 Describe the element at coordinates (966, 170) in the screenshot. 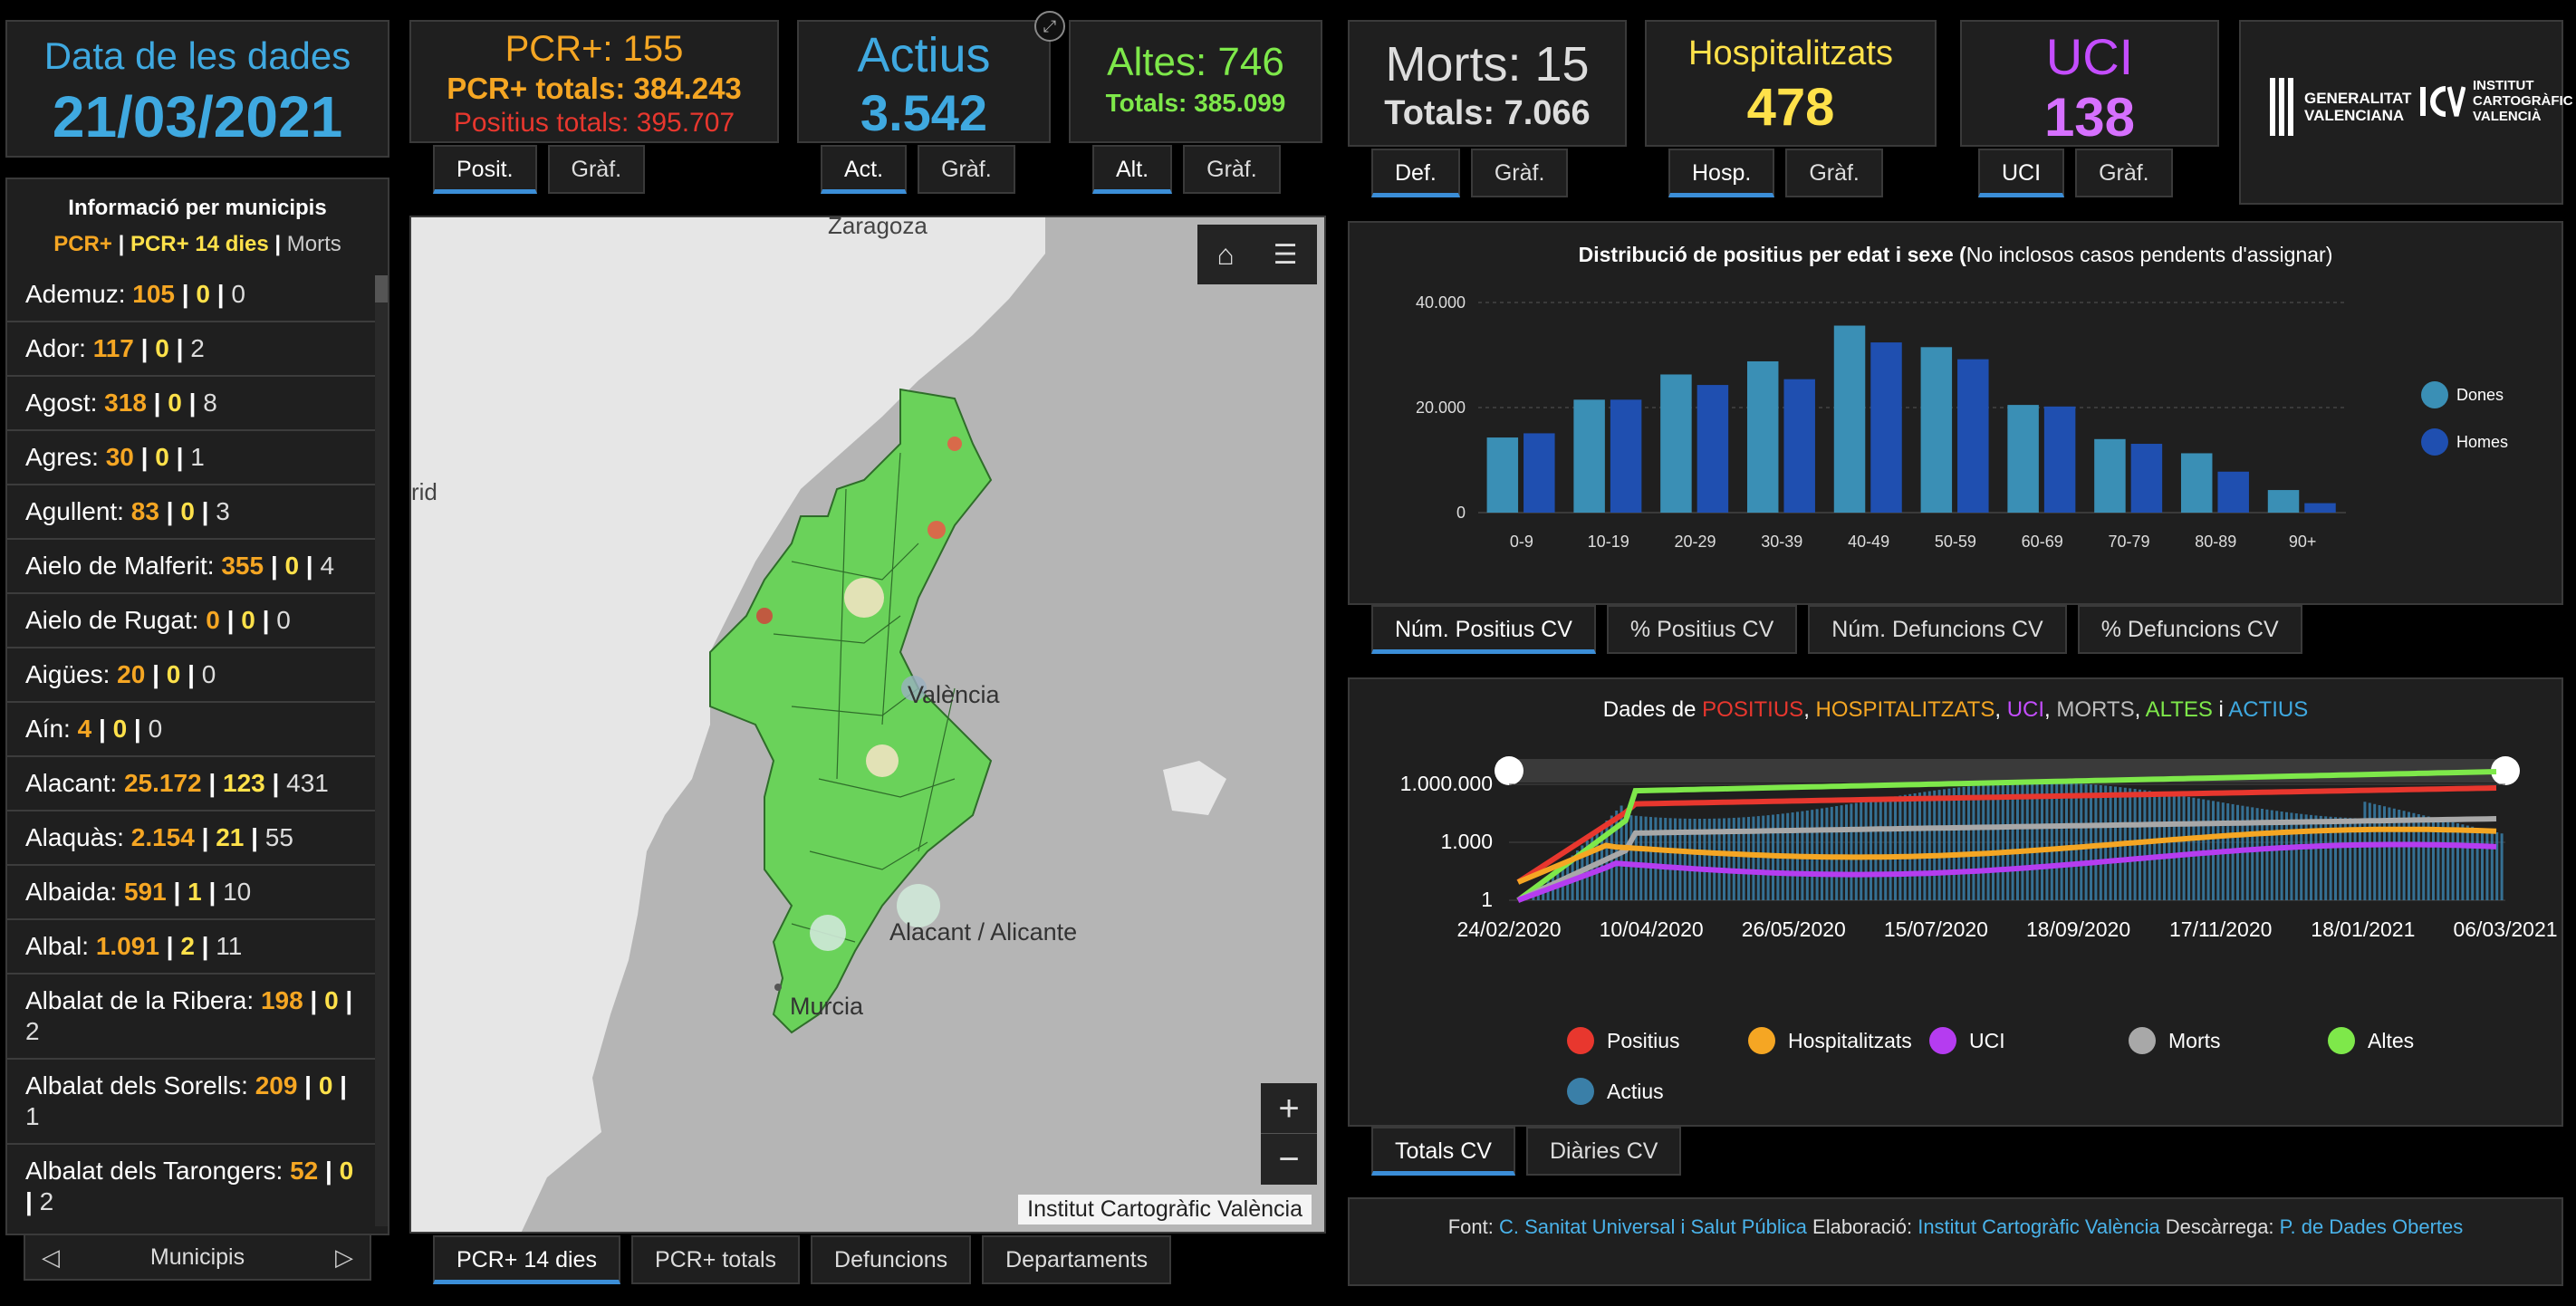

I see `tab-actius-graf: Gràf.` at that location.